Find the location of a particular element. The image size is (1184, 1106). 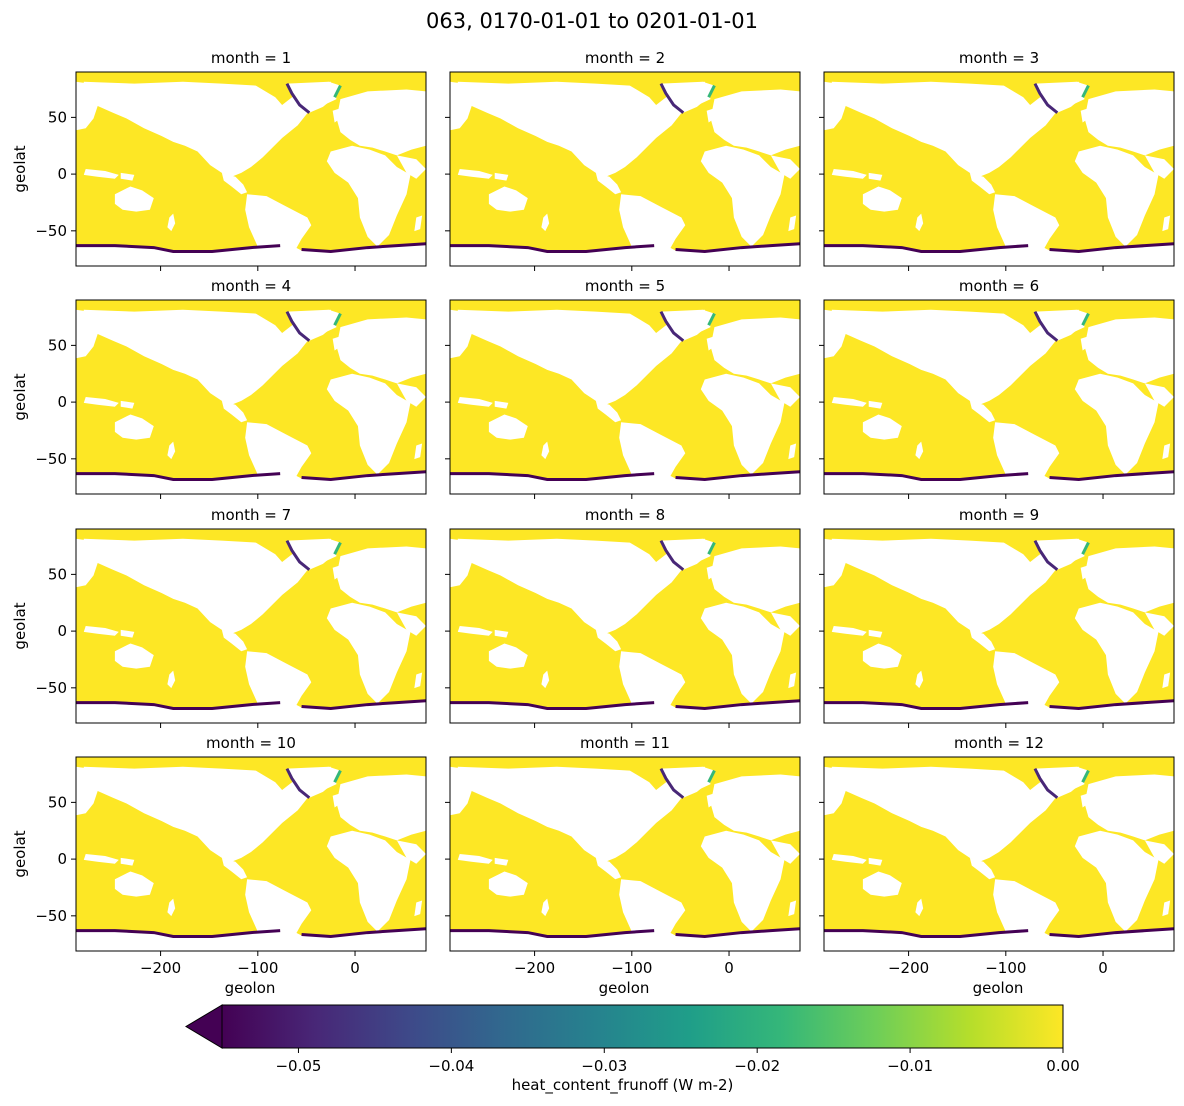

panel-month-5: month = 5 is located at coordinates (623, 388).